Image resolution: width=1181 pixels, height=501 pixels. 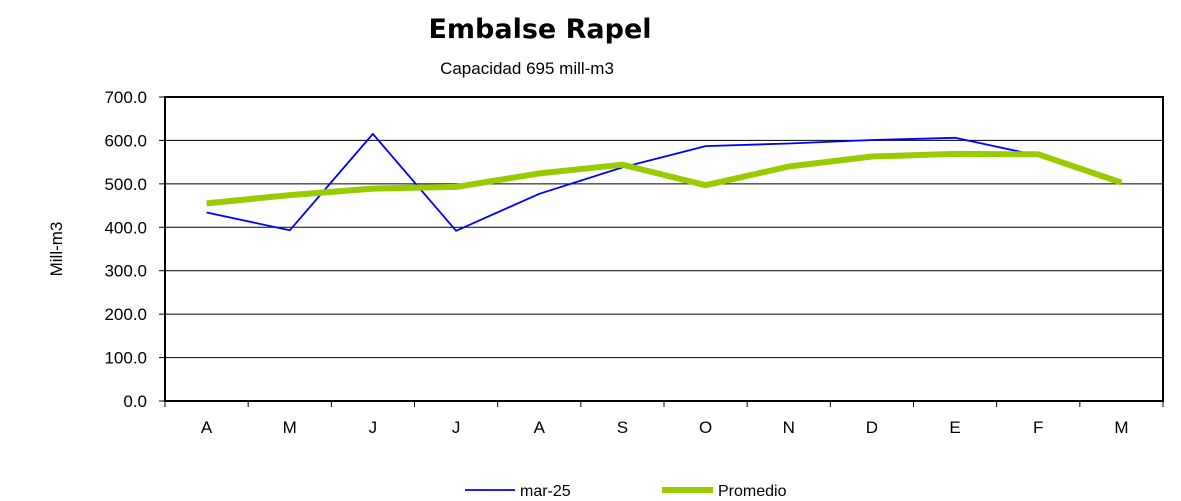 I want to click on y-axis-label: Mill-m3, so click(x=56, y=249).